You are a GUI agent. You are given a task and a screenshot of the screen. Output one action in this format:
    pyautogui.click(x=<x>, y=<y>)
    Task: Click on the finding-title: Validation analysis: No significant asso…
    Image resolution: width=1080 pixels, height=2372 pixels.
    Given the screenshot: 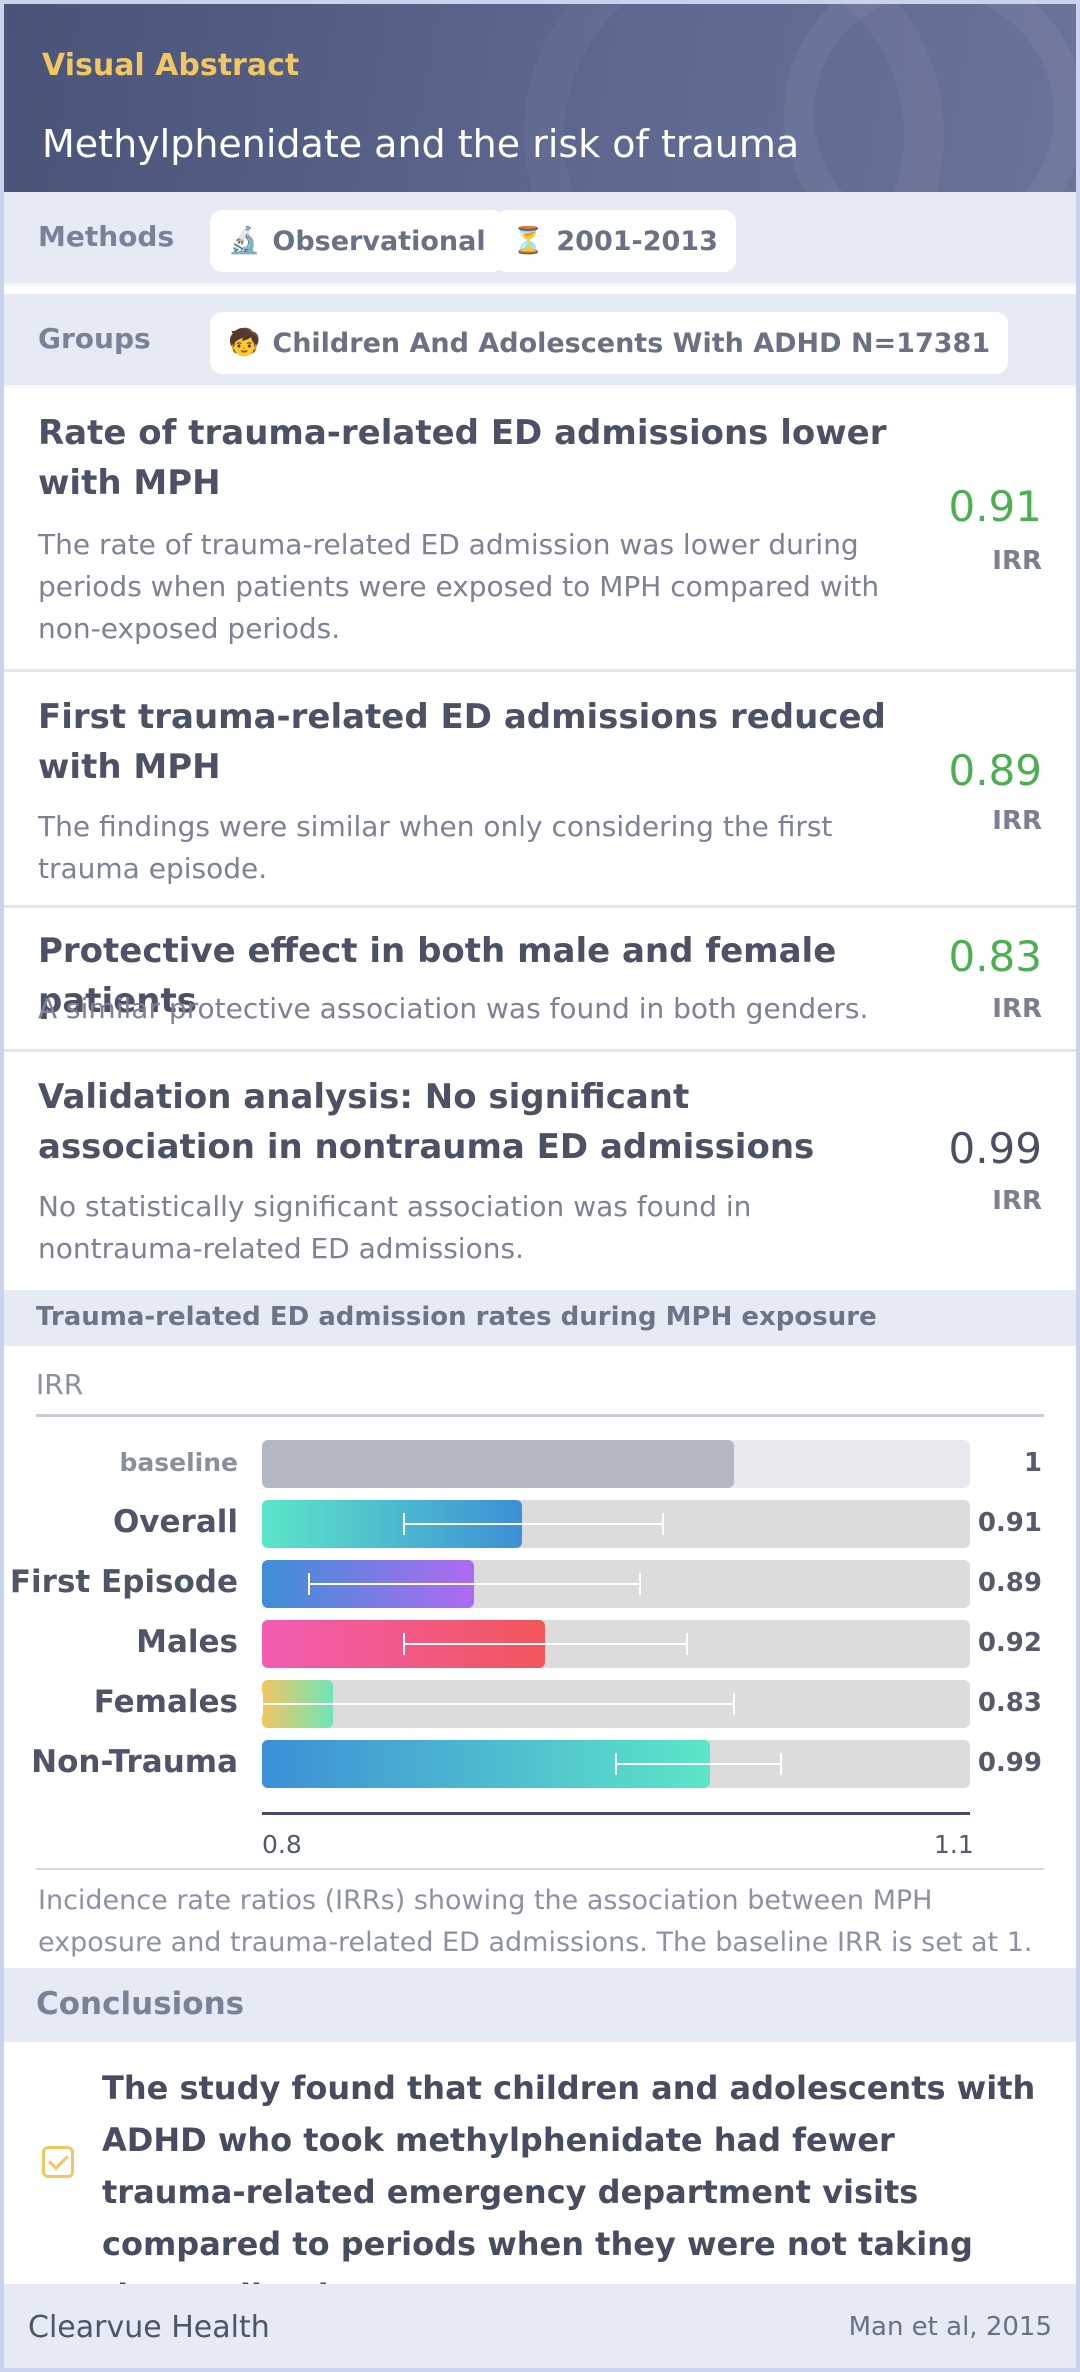 What is the action you would take?
    pyautogui.click(x=426, y=1122)
    